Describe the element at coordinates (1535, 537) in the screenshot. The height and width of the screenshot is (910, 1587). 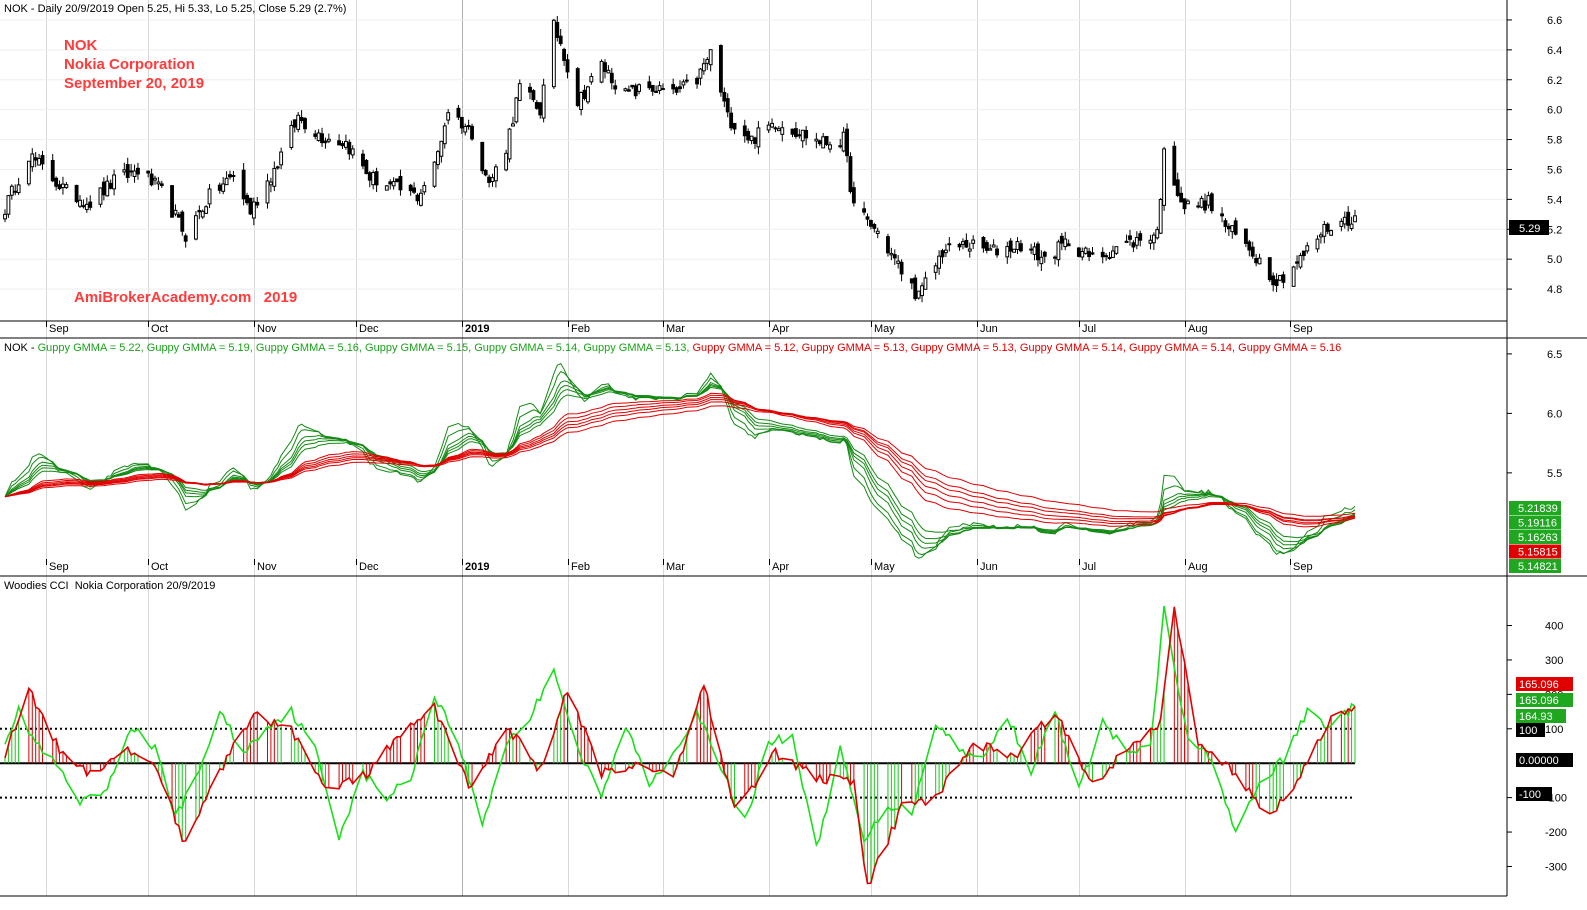
I see `gmma-value-badge` at that location.